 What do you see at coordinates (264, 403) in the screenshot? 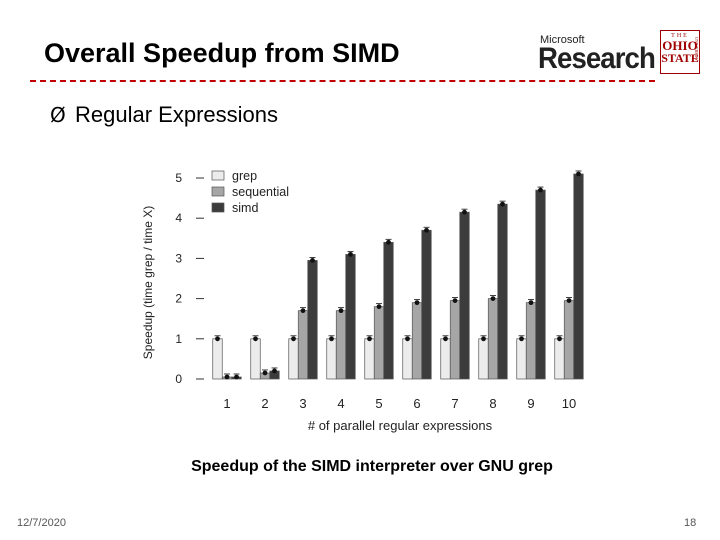
I see `x-tick-label: 2` at bounding box center [264, 403].